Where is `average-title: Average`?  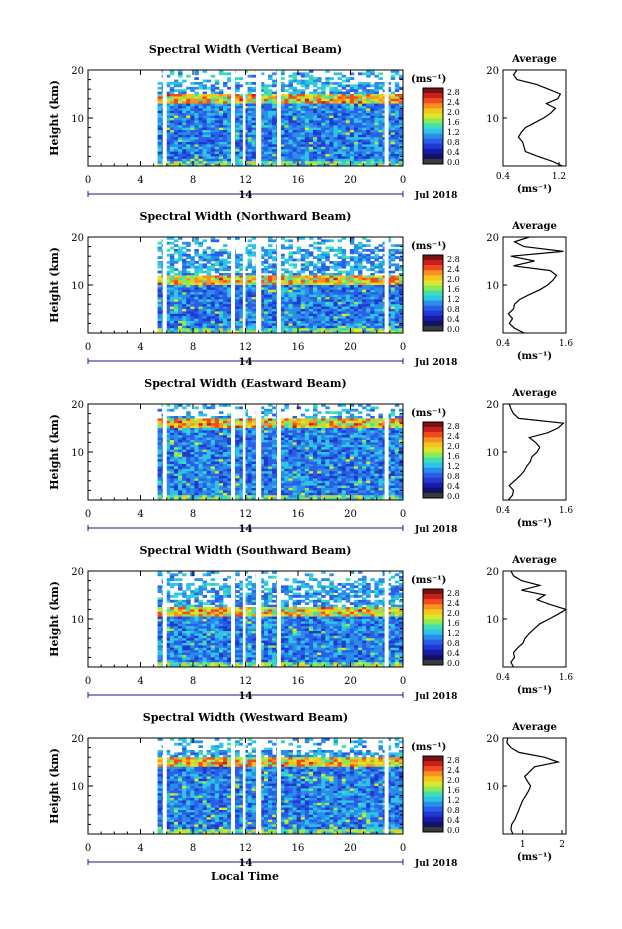
average-title: Average is located at coordinates (534, 59).